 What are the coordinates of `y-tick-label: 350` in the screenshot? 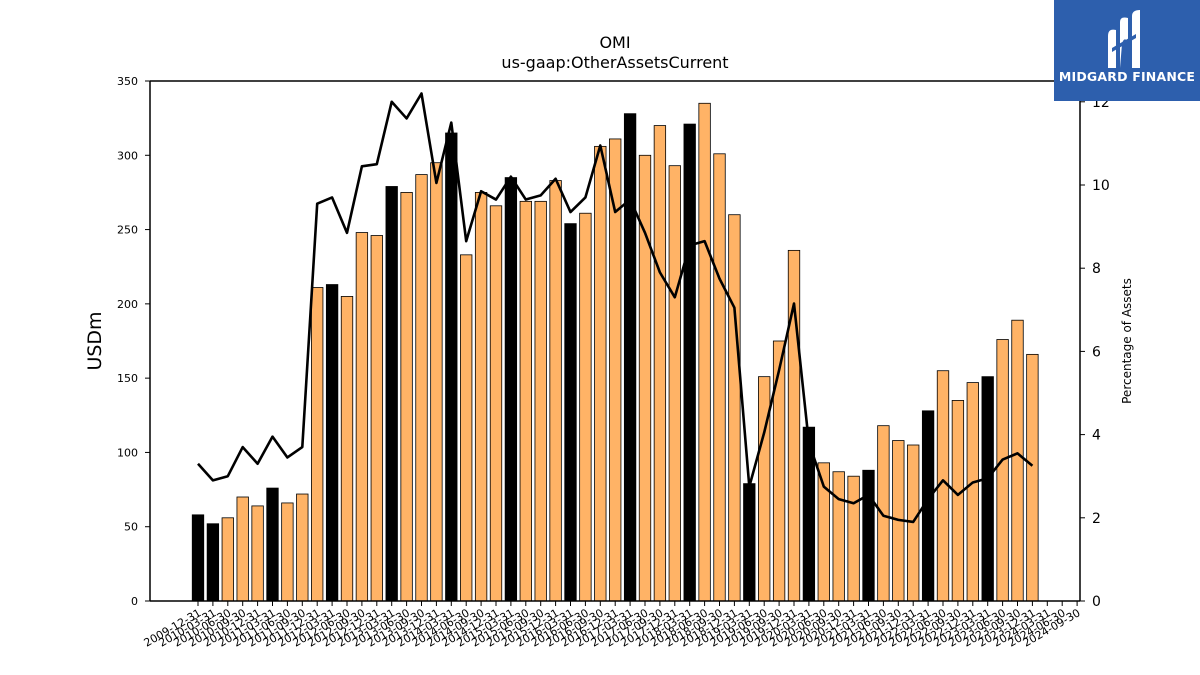 It's located at (127, 81).